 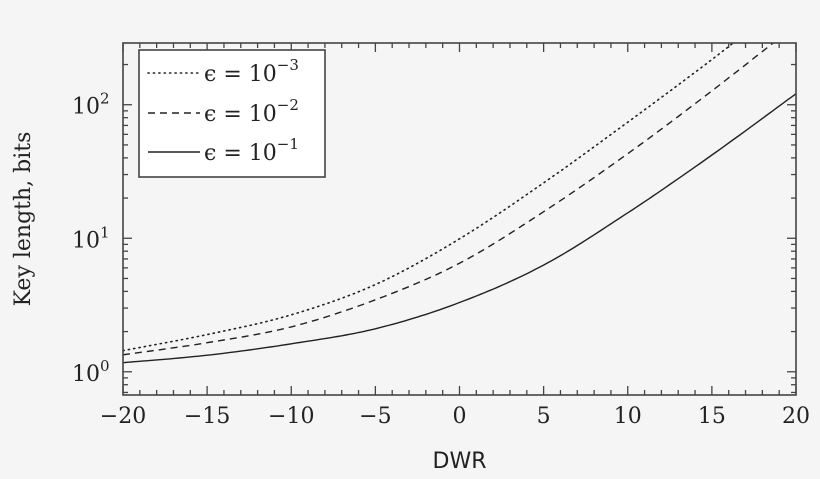 I want to click on x-tick-labels: −20 −15 −10 −5 0 5 10 15 20, so click(x=455, y=416).